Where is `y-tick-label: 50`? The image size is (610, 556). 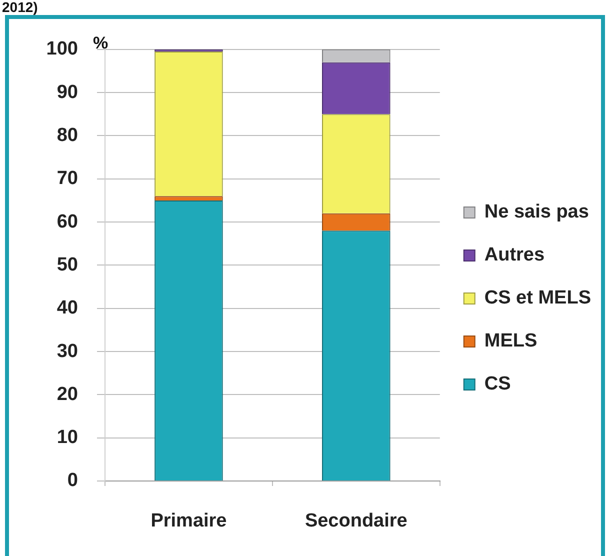
y-tick-label: 50 is located at coordinates (67, 265).